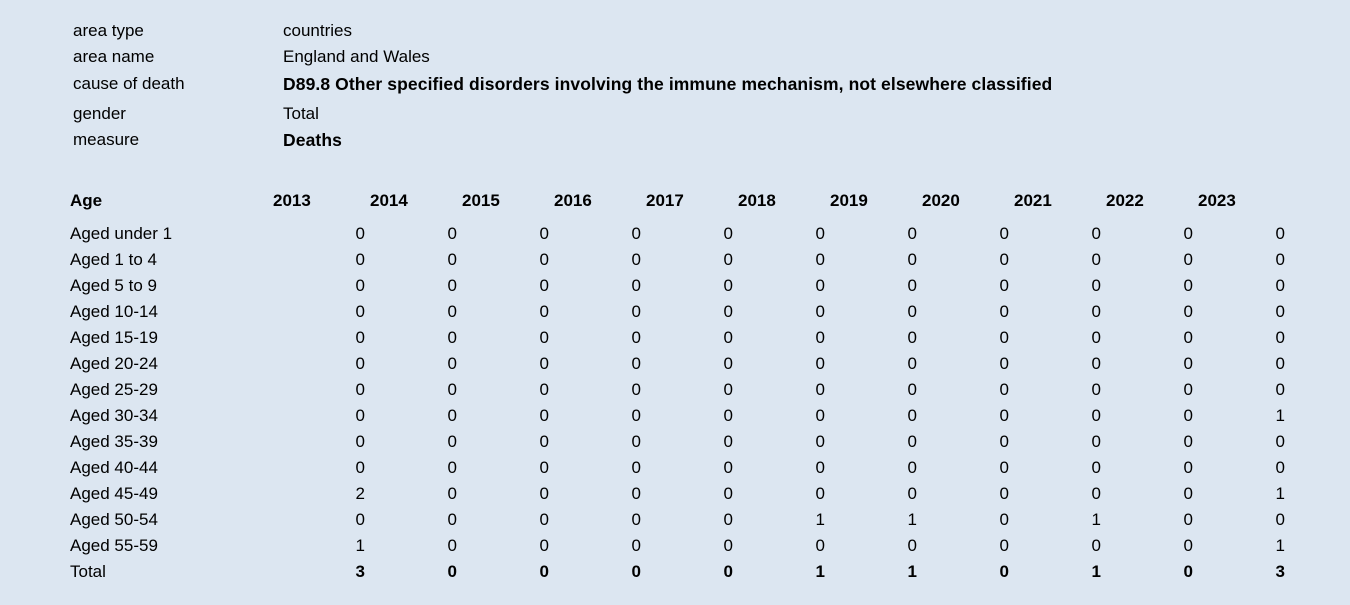 The height and width of the screenshot is (605, 1350). I want to click on meta-value: Total, so click(301, 113).